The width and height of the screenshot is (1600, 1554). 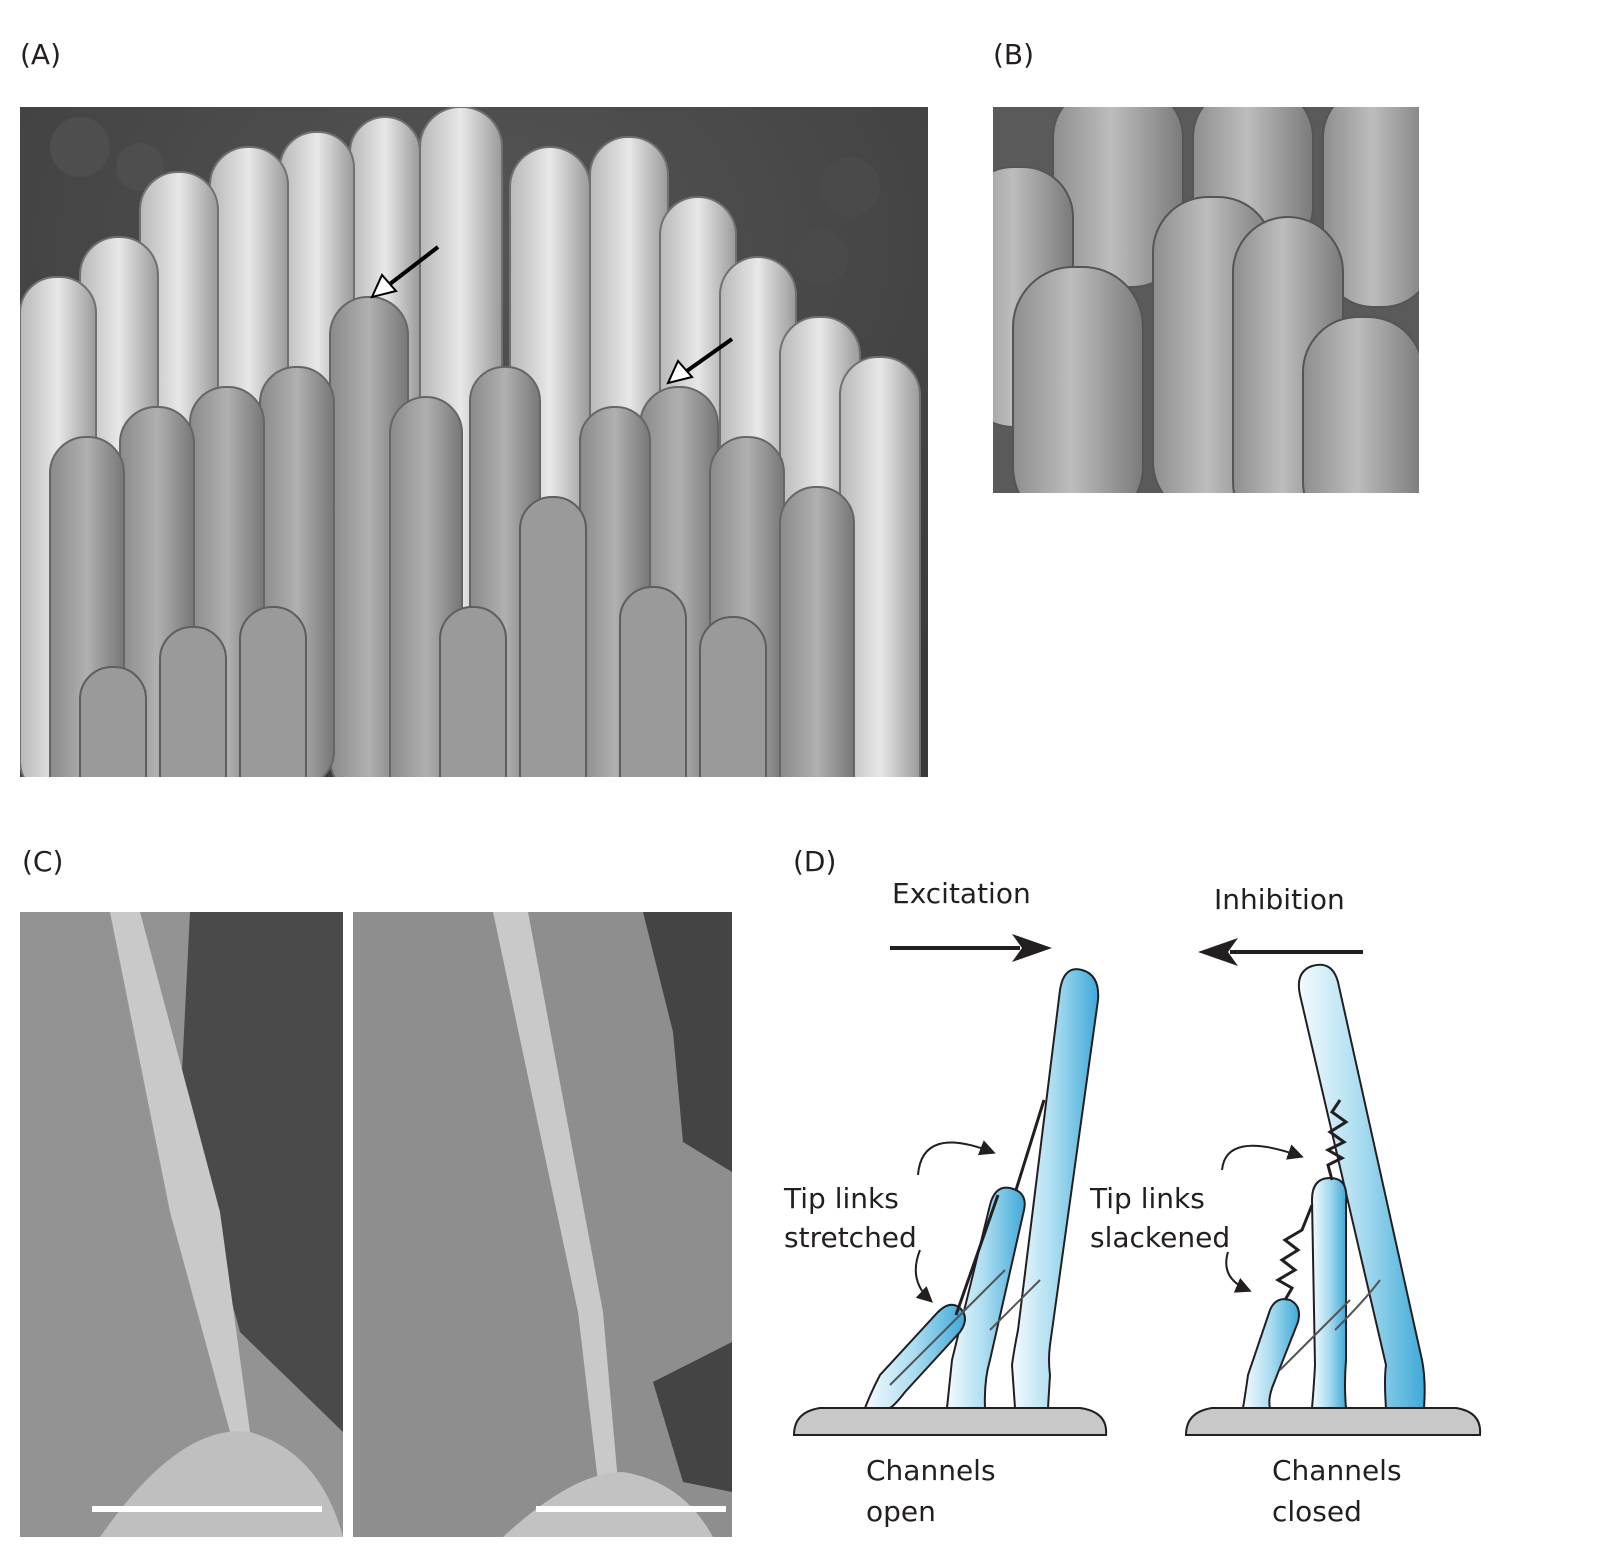 What do you see at coordinates (1279, 899) in the screenshot?
I see `label-inhibition: Inhibition` at bounding box center [1279, 899].